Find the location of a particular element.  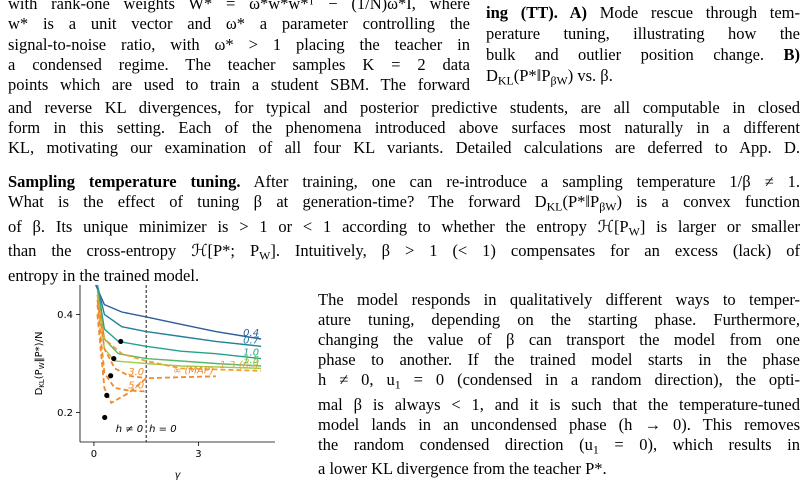

series-label: 1.3 (uₘ) is located at coordinates (239, 365).